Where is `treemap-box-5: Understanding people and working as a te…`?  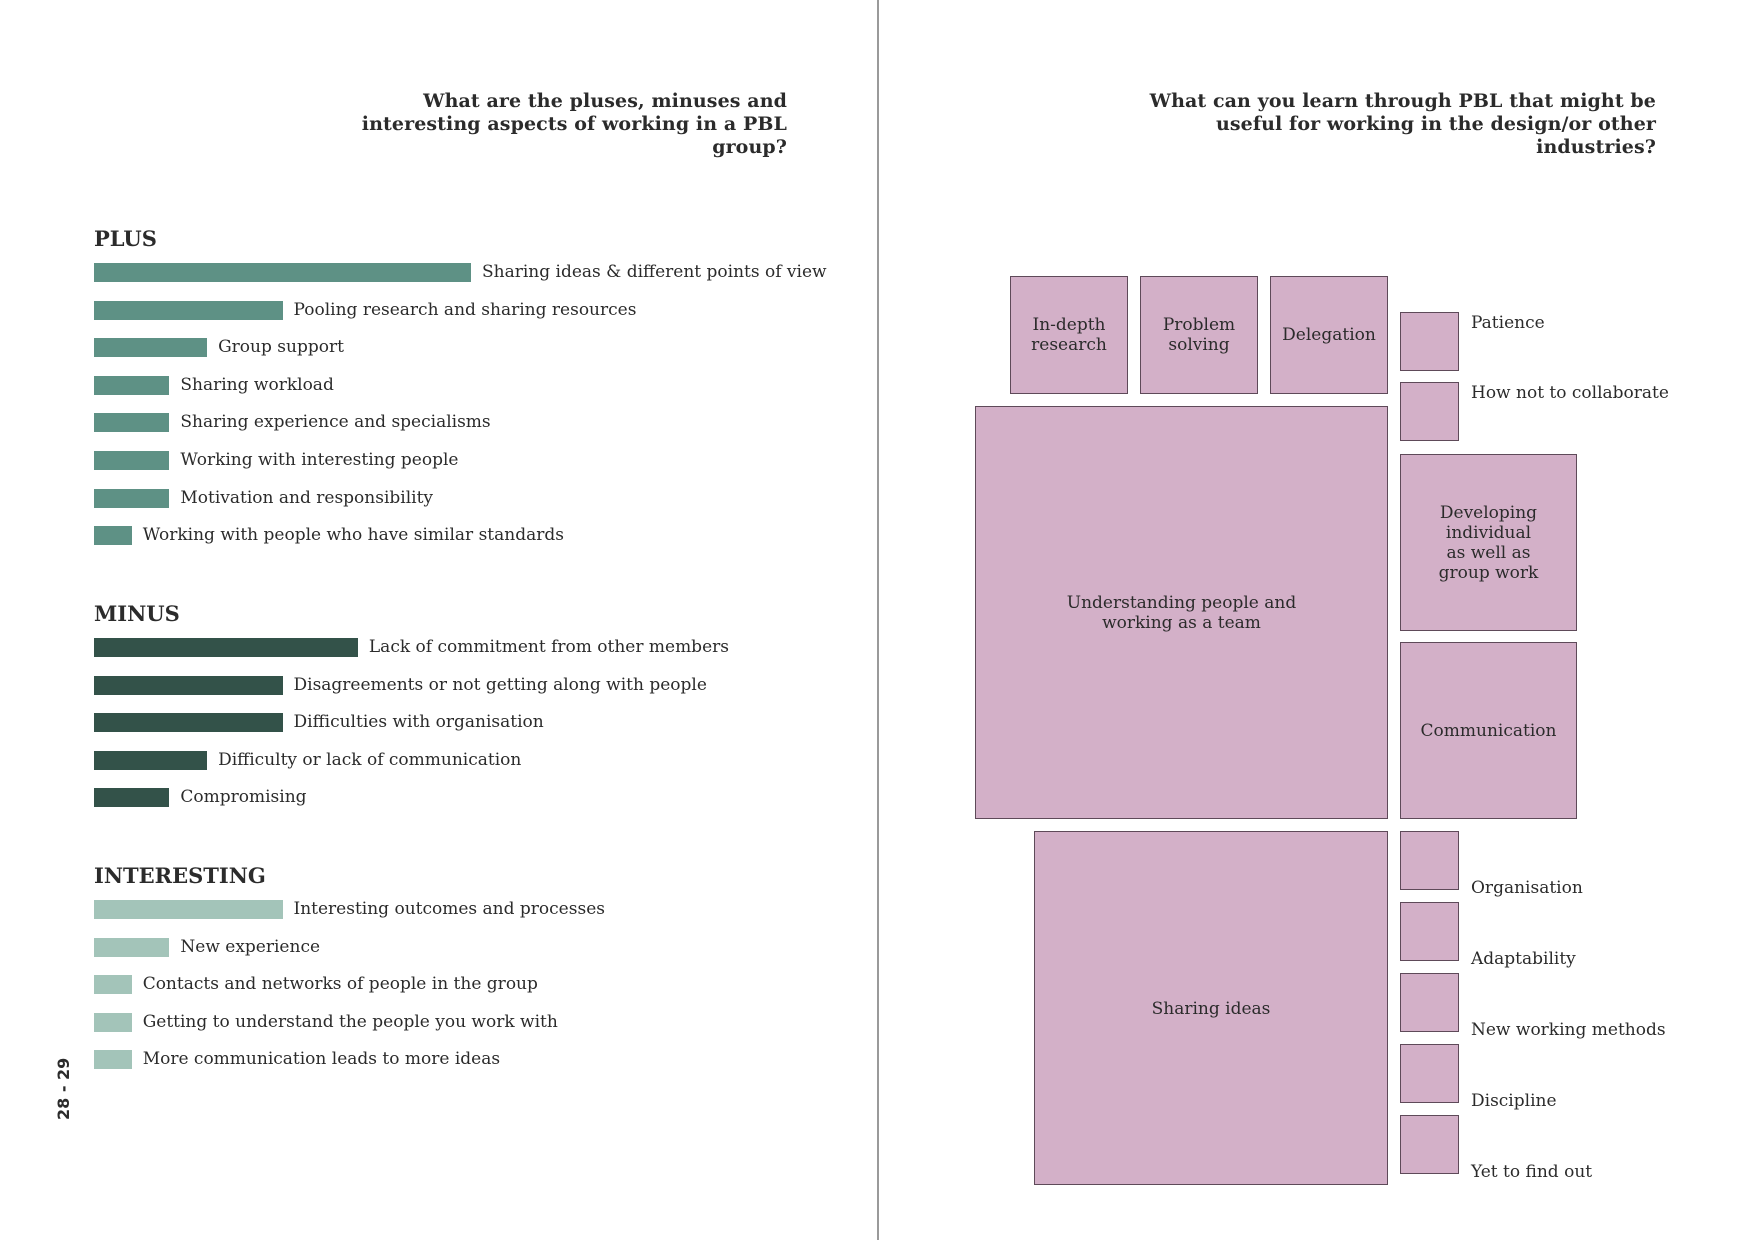 treemap-box-5: Understanding people and working as a te… is located at coordinates (1181, 612).